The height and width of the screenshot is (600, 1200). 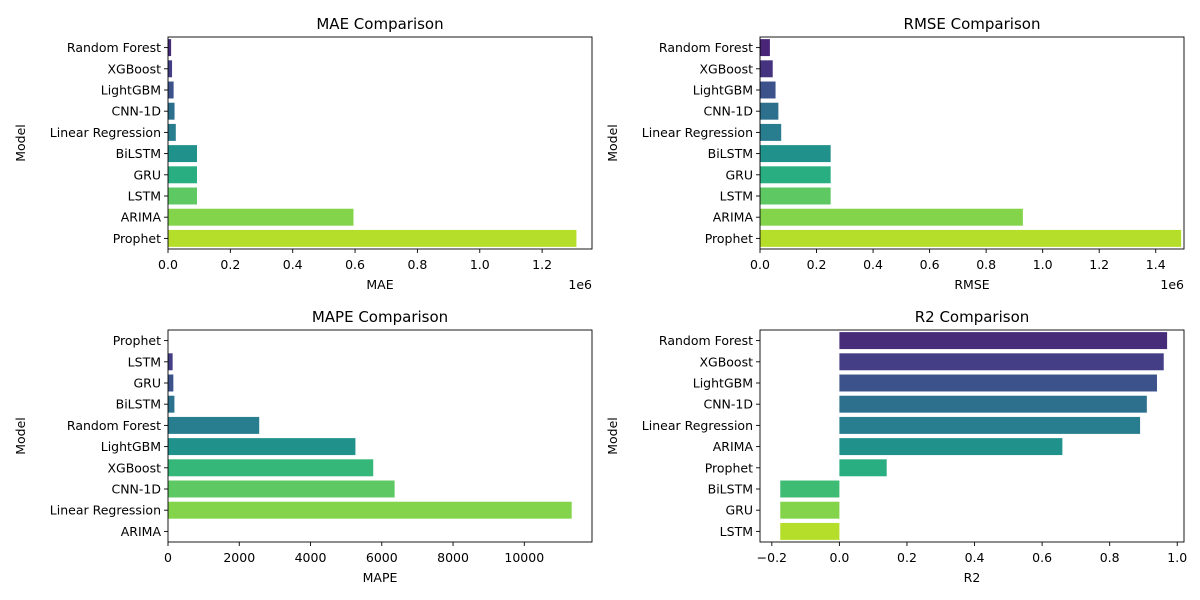 What do you see at coordinates (417, 264) in the screenshot?
I see `chart-1-xtick-label: 0.8` at bounding box center [417, 264].